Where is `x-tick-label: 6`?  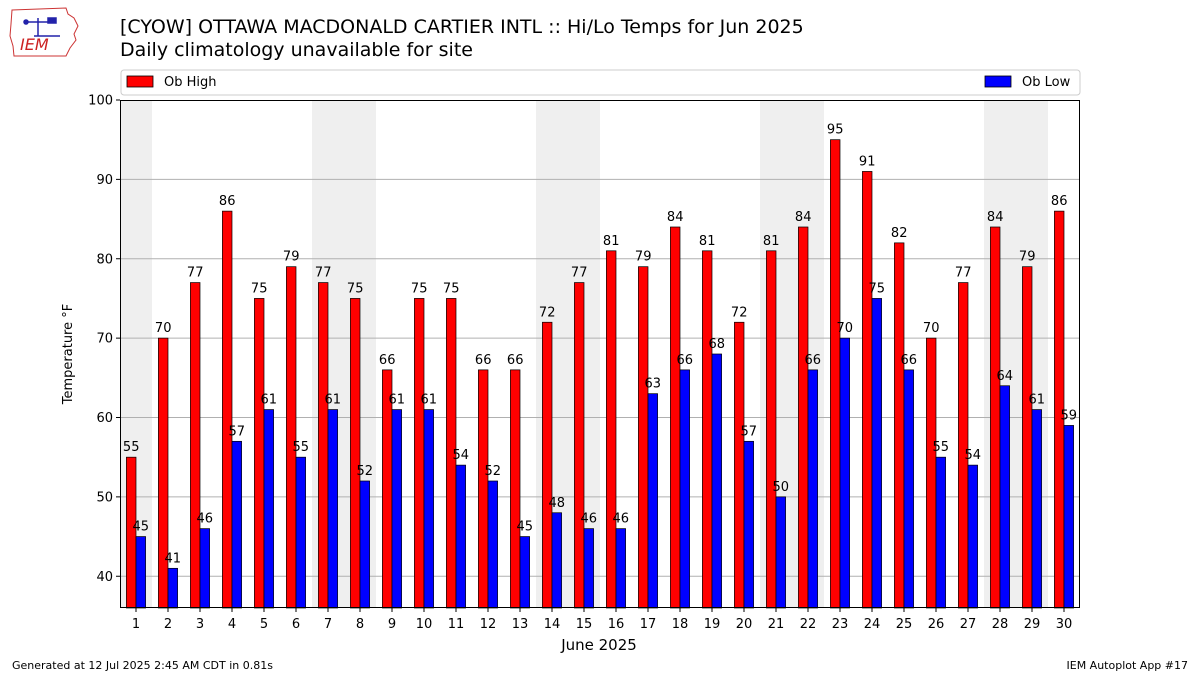 x-tick-label: 6 is located at coordinates (296, 624).